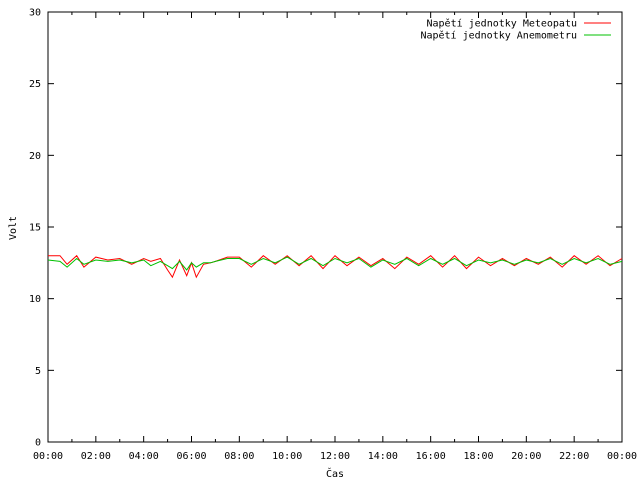 This screenshot has height=480, width=640. What do you see at coordinates (35, 156) in the screenshot?
I see `y-tick-label: 20` at bounding box center [35, 156].